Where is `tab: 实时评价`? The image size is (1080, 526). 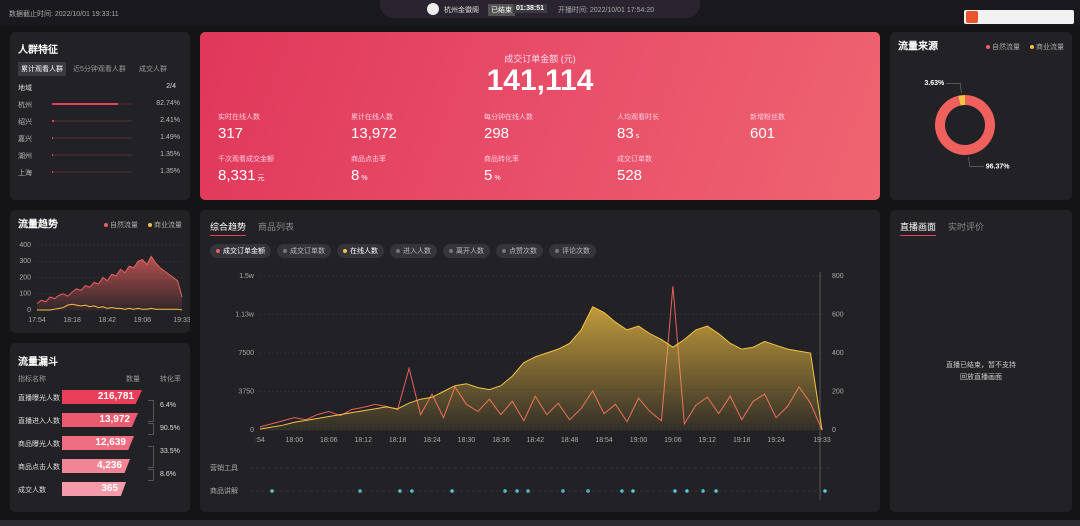 tab: 实时评价 is located at coordinates (966, 227).